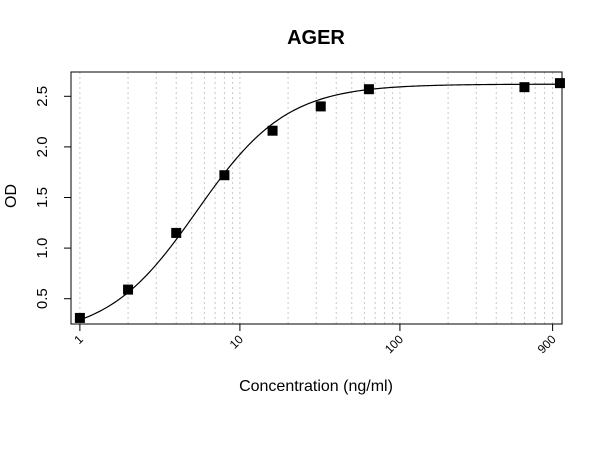 The width and height of the screenshot is (600, 450). Describe the element at coordinates (42, 197) in the screenshot. I see `y-tick-label: 1.5` at that location.